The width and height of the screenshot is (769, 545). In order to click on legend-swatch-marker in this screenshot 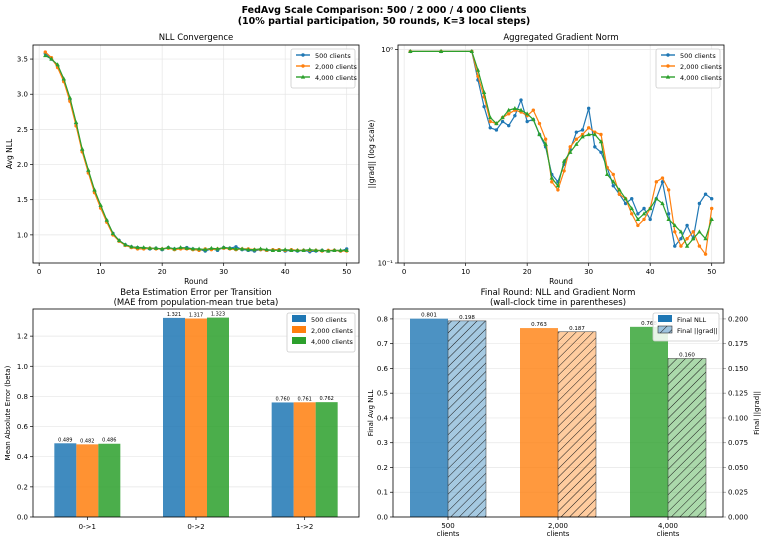, I will do `click(303, 76)`.